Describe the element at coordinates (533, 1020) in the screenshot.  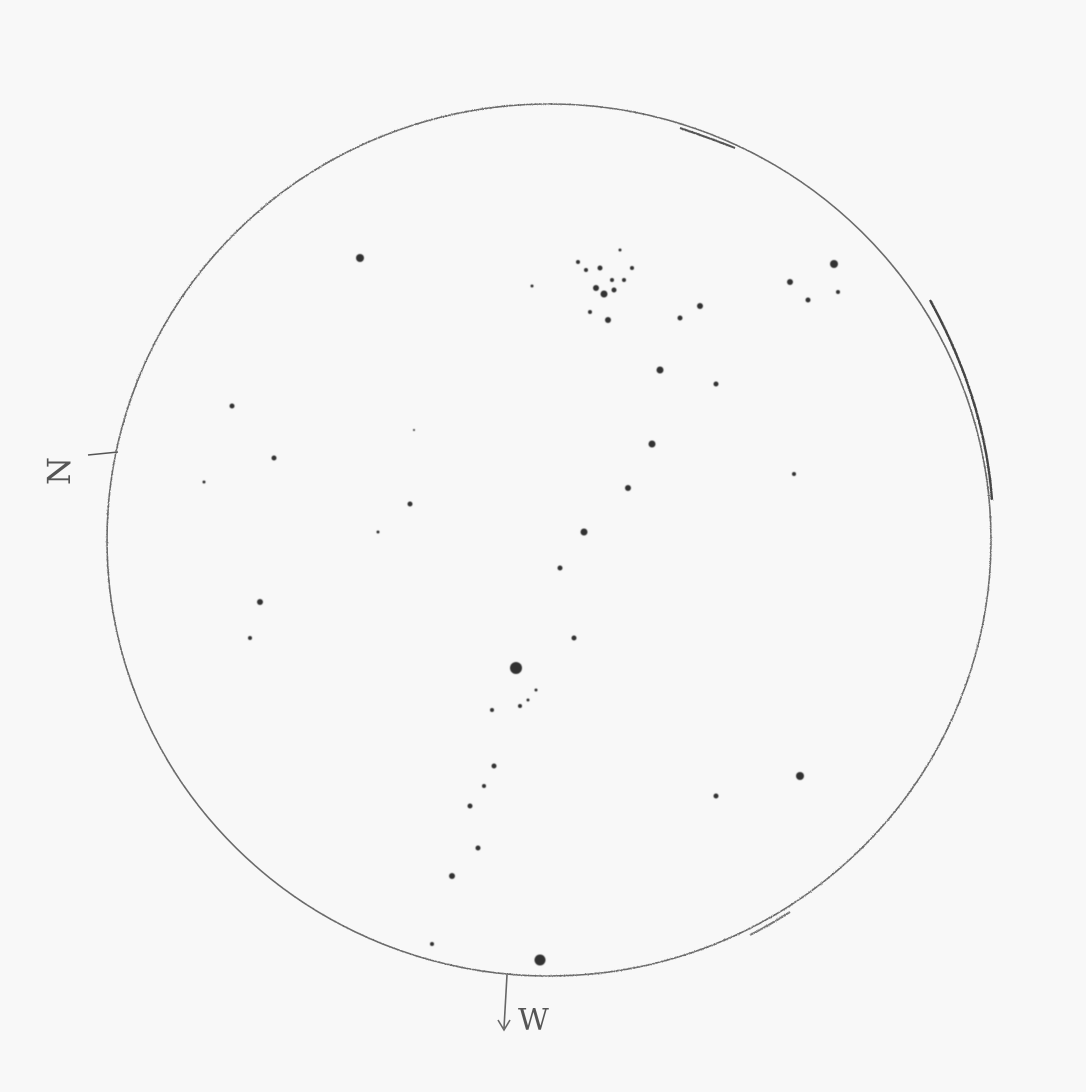
I see `west-label: W` at that location.